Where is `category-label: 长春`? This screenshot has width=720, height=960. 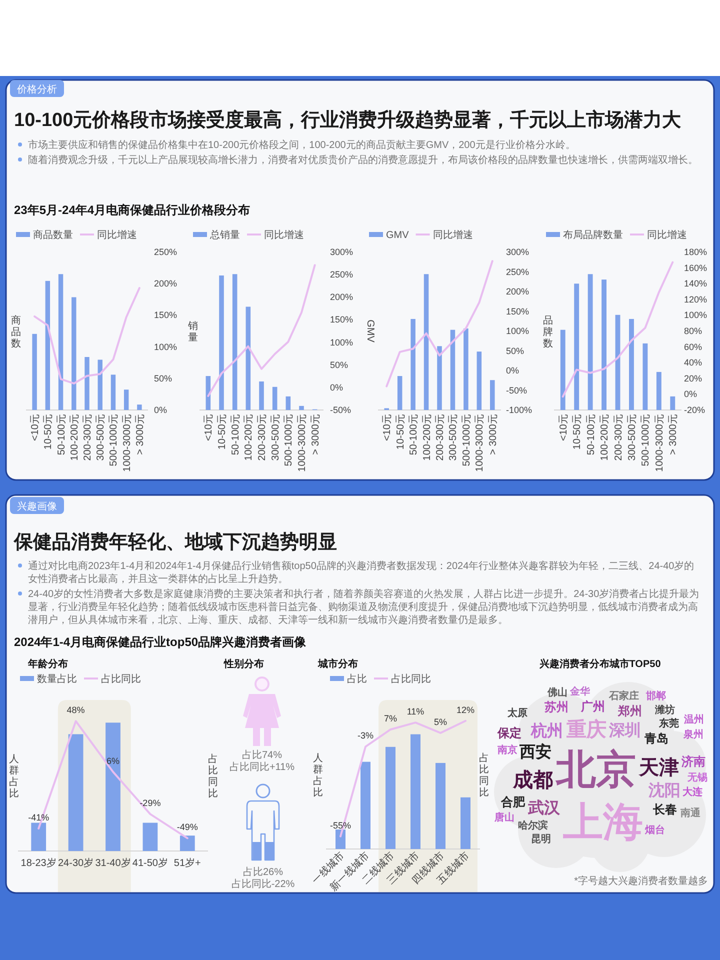
category-label: 长春 is located at coordinates (665, 809).